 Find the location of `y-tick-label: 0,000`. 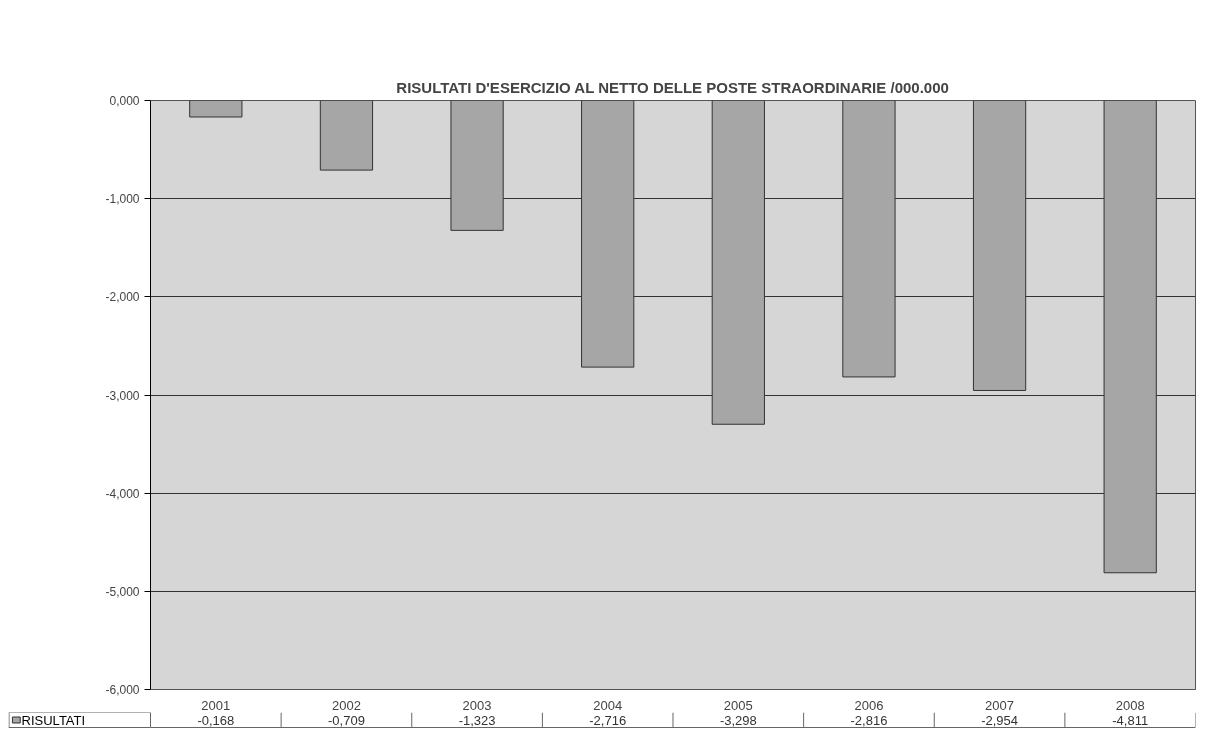

y-tick-label: 0,000 is located at coordinates (124, 101).